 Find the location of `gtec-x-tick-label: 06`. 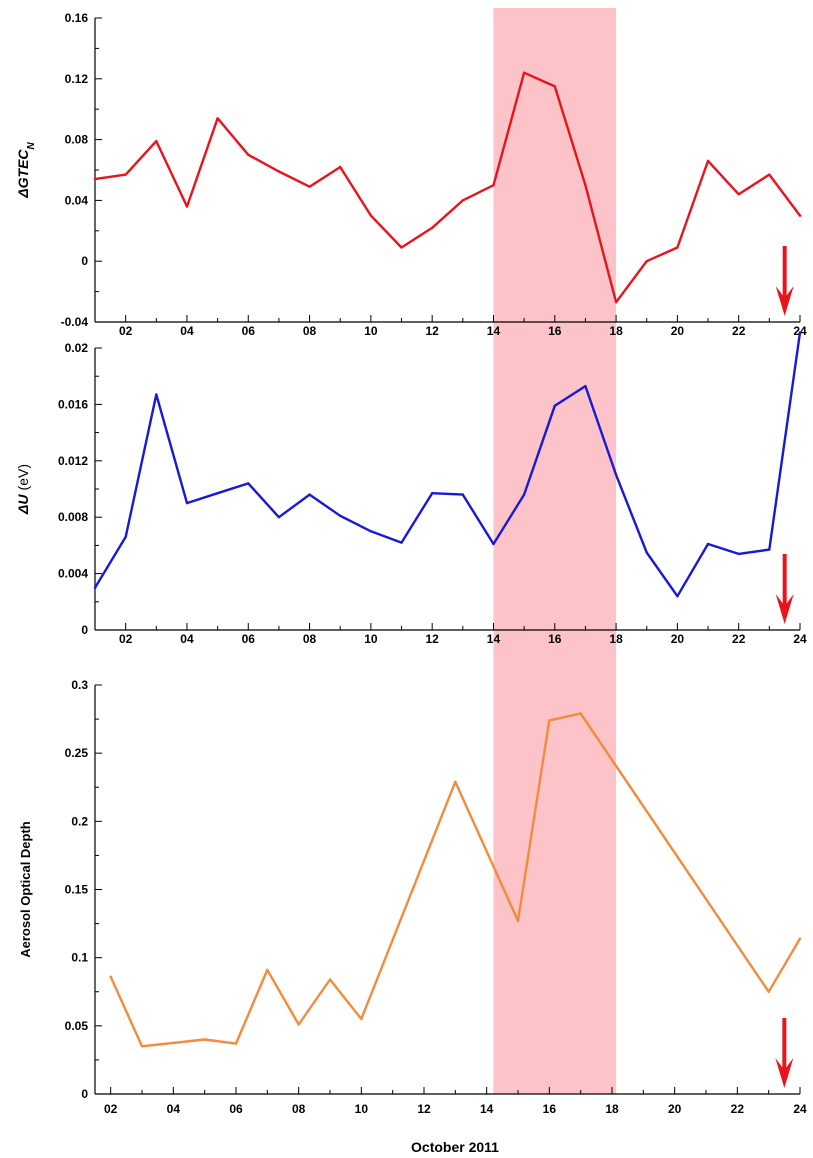

gtec-x-tick-label: 06 is located at coordinates (249, 331).